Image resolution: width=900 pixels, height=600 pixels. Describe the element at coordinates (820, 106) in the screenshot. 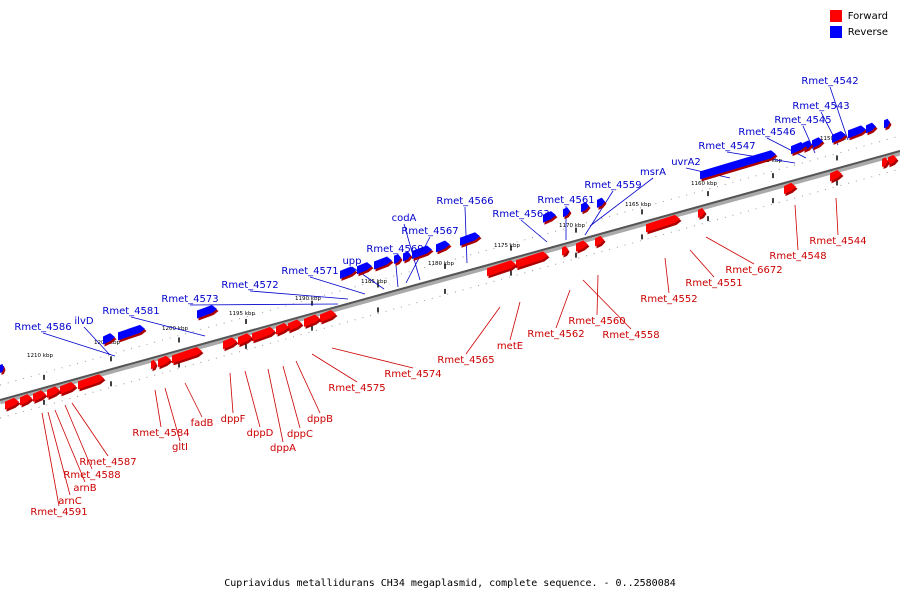

I see `reverse-gene-label: Rmet_4543` at that location.